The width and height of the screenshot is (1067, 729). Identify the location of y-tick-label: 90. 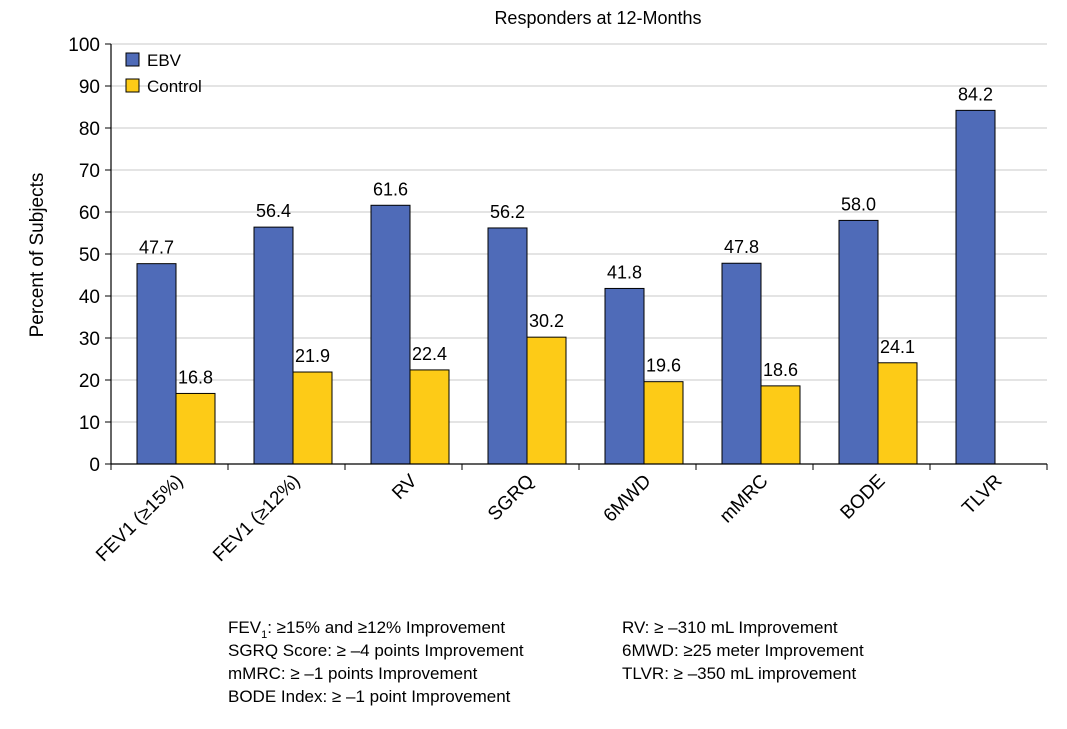
(89, 87).